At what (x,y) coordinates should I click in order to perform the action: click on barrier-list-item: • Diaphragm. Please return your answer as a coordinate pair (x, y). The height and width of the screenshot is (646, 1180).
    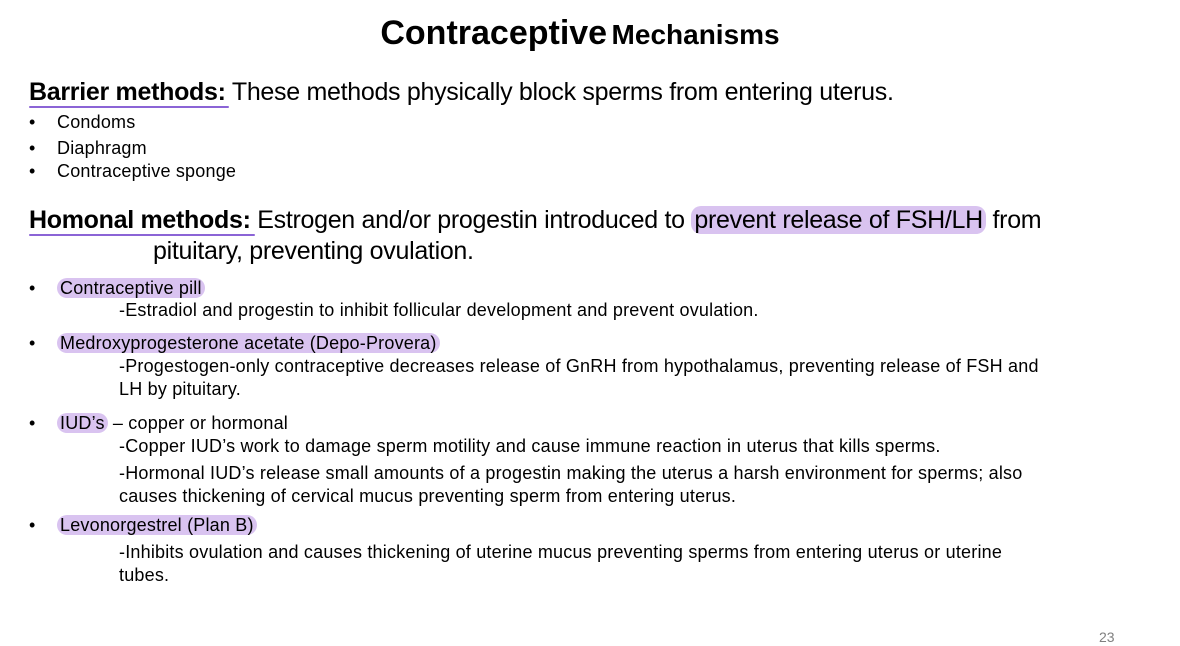
    Looking at the image, I should click on (88, 148).